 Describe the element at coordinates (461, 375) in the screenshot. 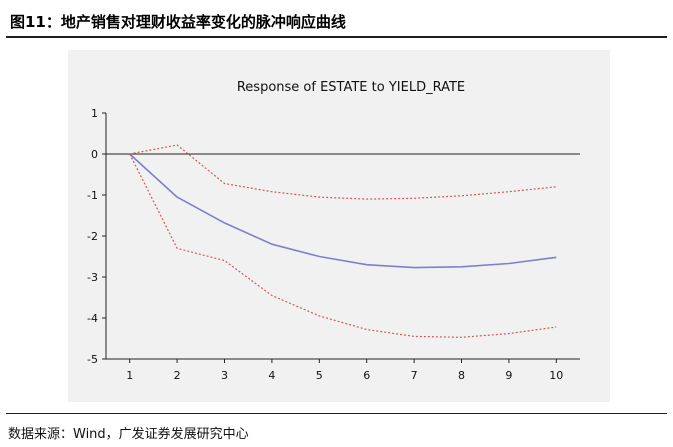

I see `x-tick-label: 8` at that location.